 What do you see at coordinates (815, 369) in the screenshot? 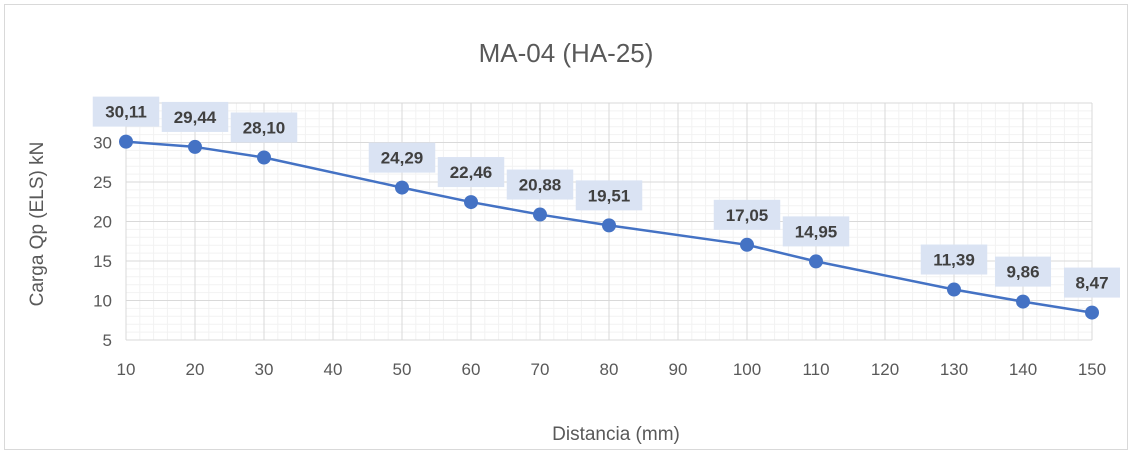
I see `x-tick-label: 110` at bounding box center [815, 369].